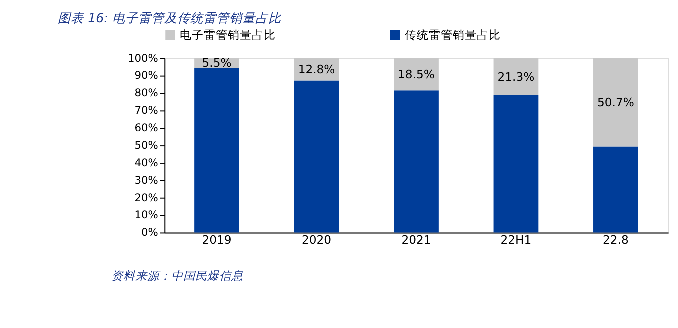 This screenshot has width=678, height=328. Describe the element at coordinates (217, 239) in the screenshot. I see `x-tick-label: 2019` at that location.